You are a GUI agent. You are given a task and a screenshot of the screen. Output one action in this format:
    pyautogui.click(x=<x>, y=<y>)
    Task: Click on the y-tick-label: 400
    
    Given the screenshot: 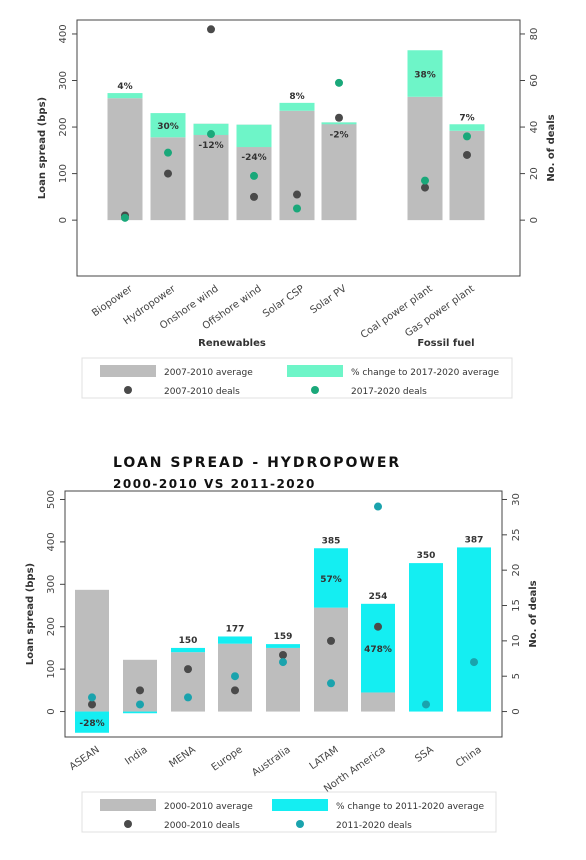 What is the action you would take?
    pyautogui.click(x=51, y=541)
    